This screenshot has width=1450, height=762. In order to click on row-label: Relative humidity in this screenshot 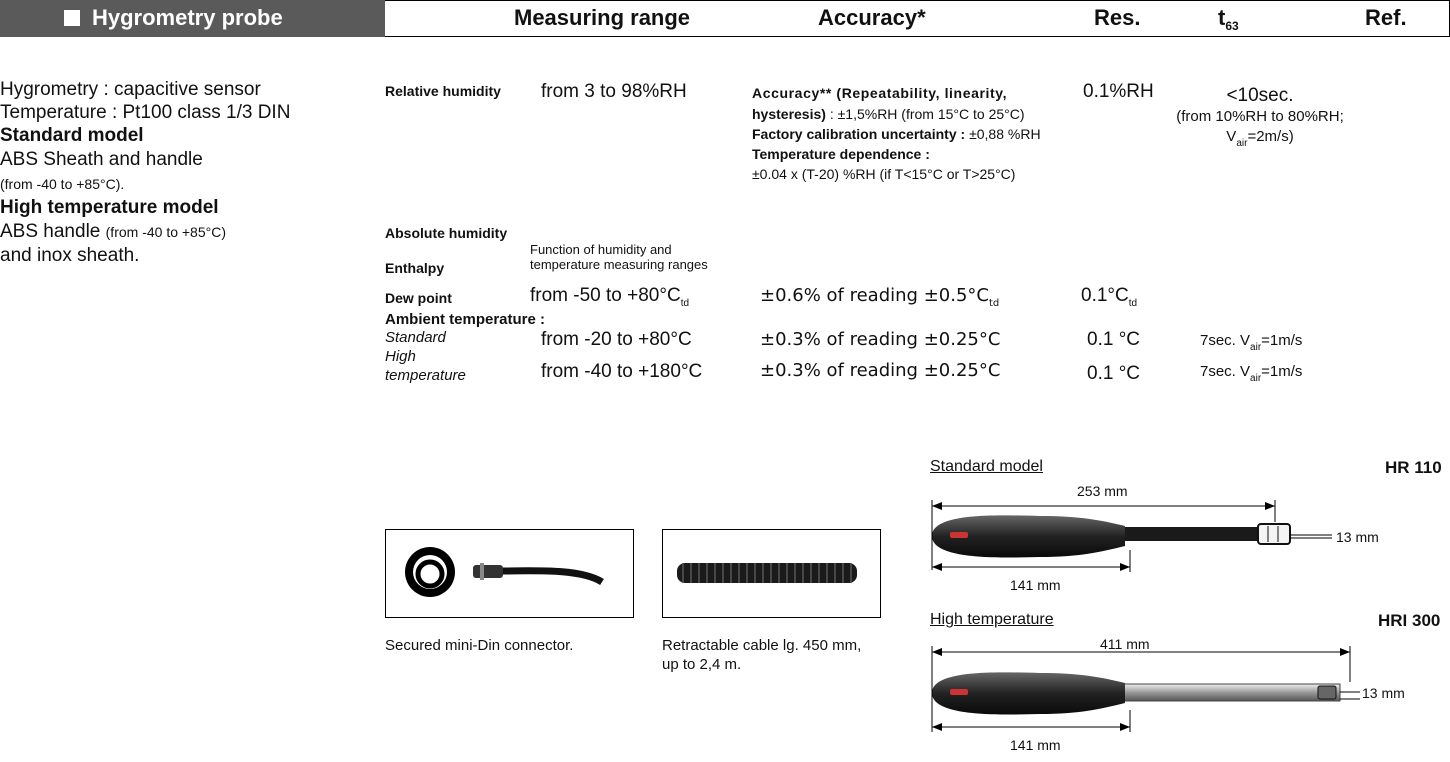, I will do `click(443, 91)`.